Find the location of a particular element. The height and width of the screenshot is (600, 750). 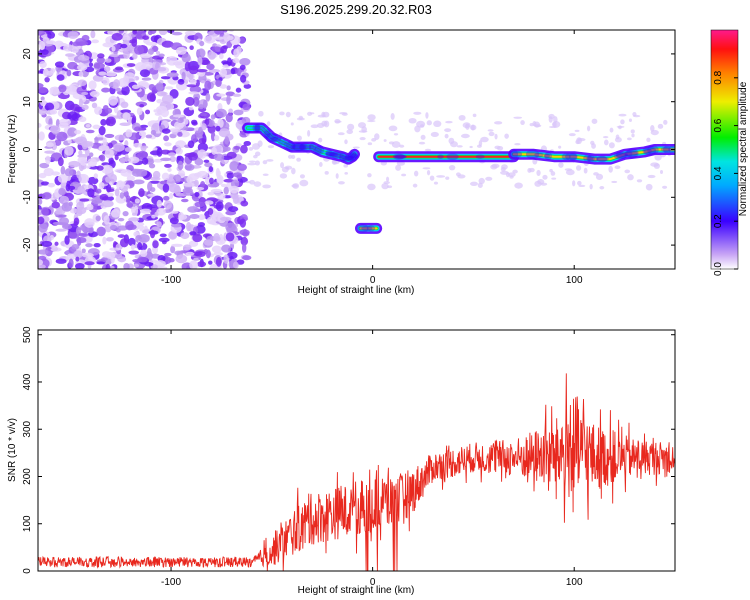

y-tick-label: 10 is located at coordinates (27, 102).